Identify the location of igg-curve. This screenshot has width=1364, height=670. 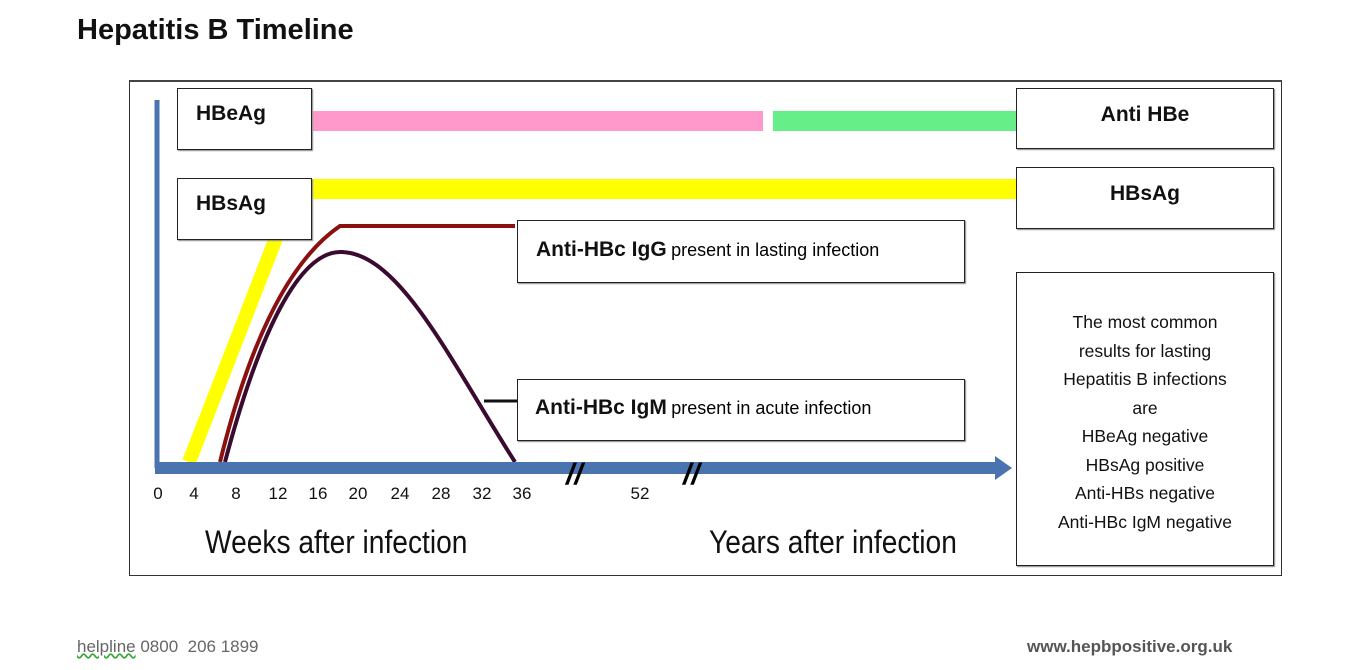
(366, 343).